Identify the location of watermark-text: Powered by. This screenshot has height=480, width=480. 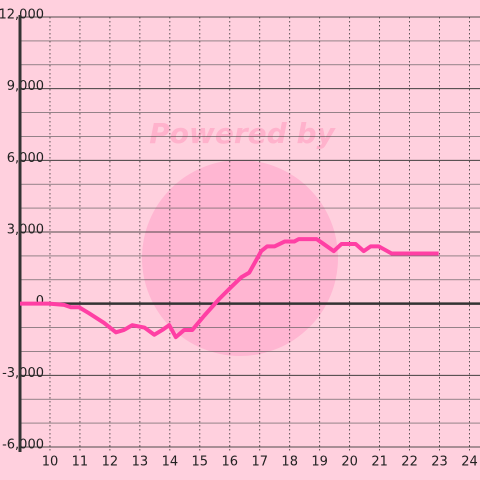
(242, 133).